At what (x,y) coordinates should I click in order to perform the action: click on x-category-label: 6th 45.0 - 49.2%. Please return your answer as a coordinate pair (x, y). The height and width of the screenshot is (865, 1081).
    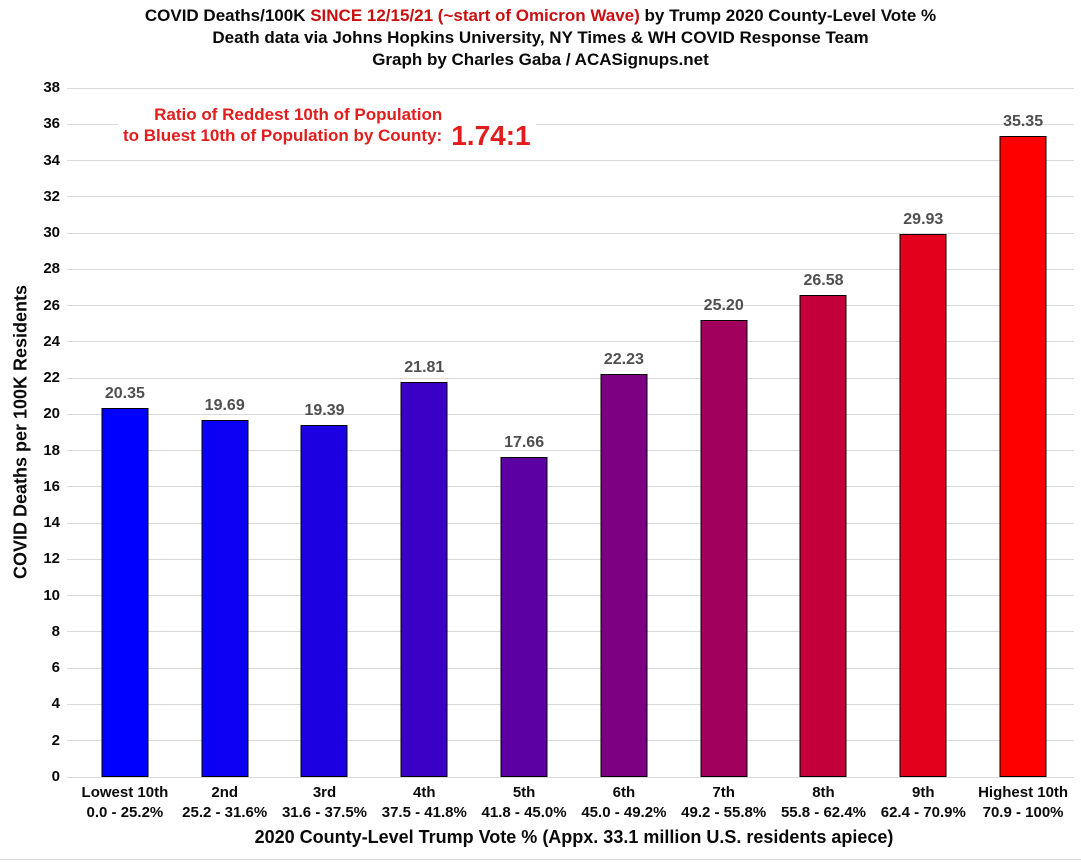
    Looking at the image, I should click on (624, 803).